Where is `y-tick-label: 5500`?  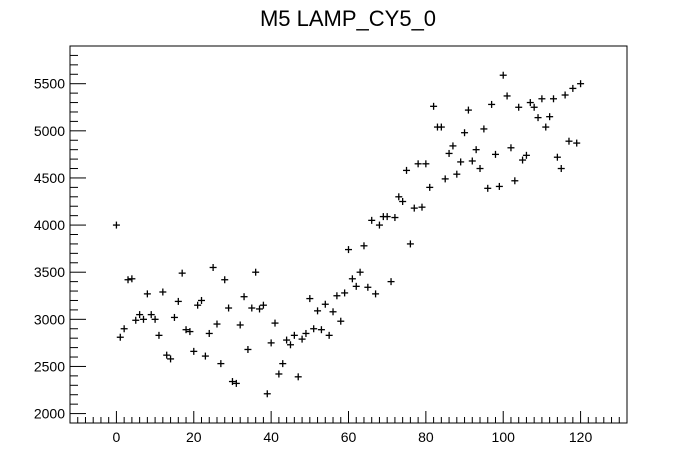 y-tick-label: 5500 is located at coordinates (49, 84).